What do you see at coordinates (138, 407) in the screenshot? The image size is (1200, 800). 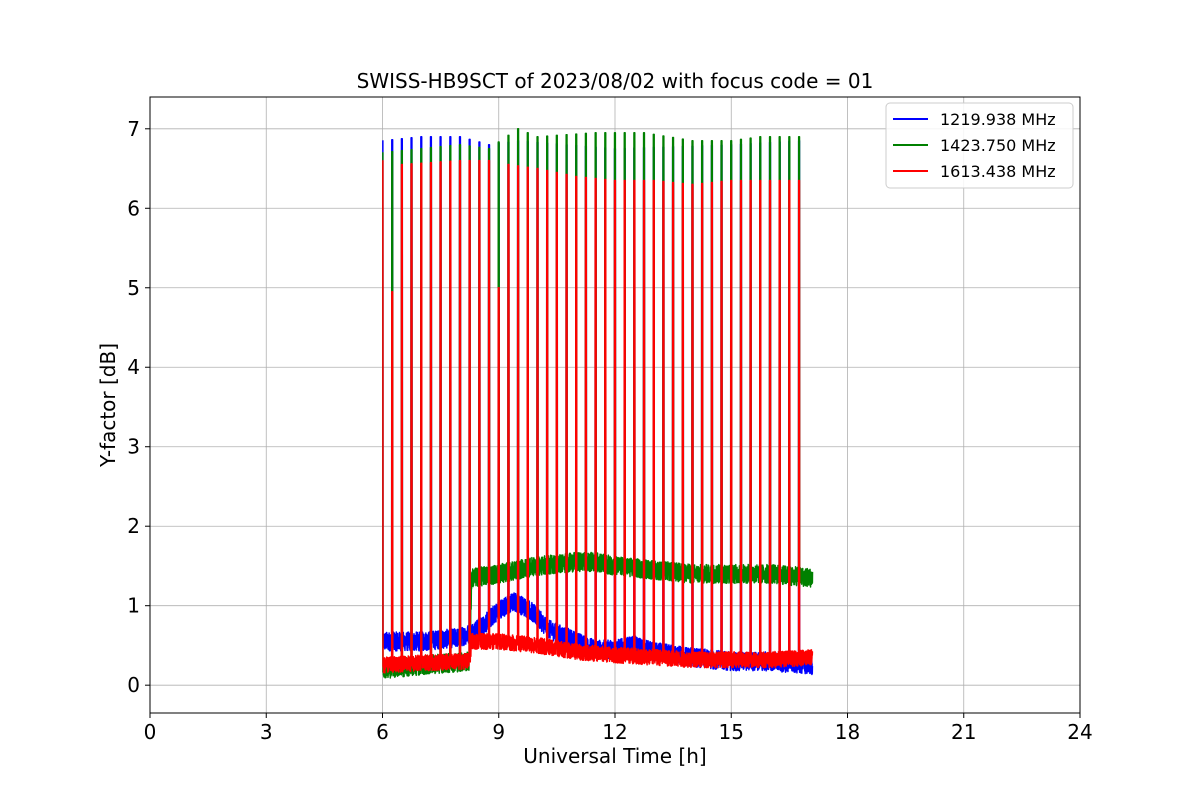 I see `y-axis: 0 1 2 3 4 5 6 7` at bounding box center [138, 407].